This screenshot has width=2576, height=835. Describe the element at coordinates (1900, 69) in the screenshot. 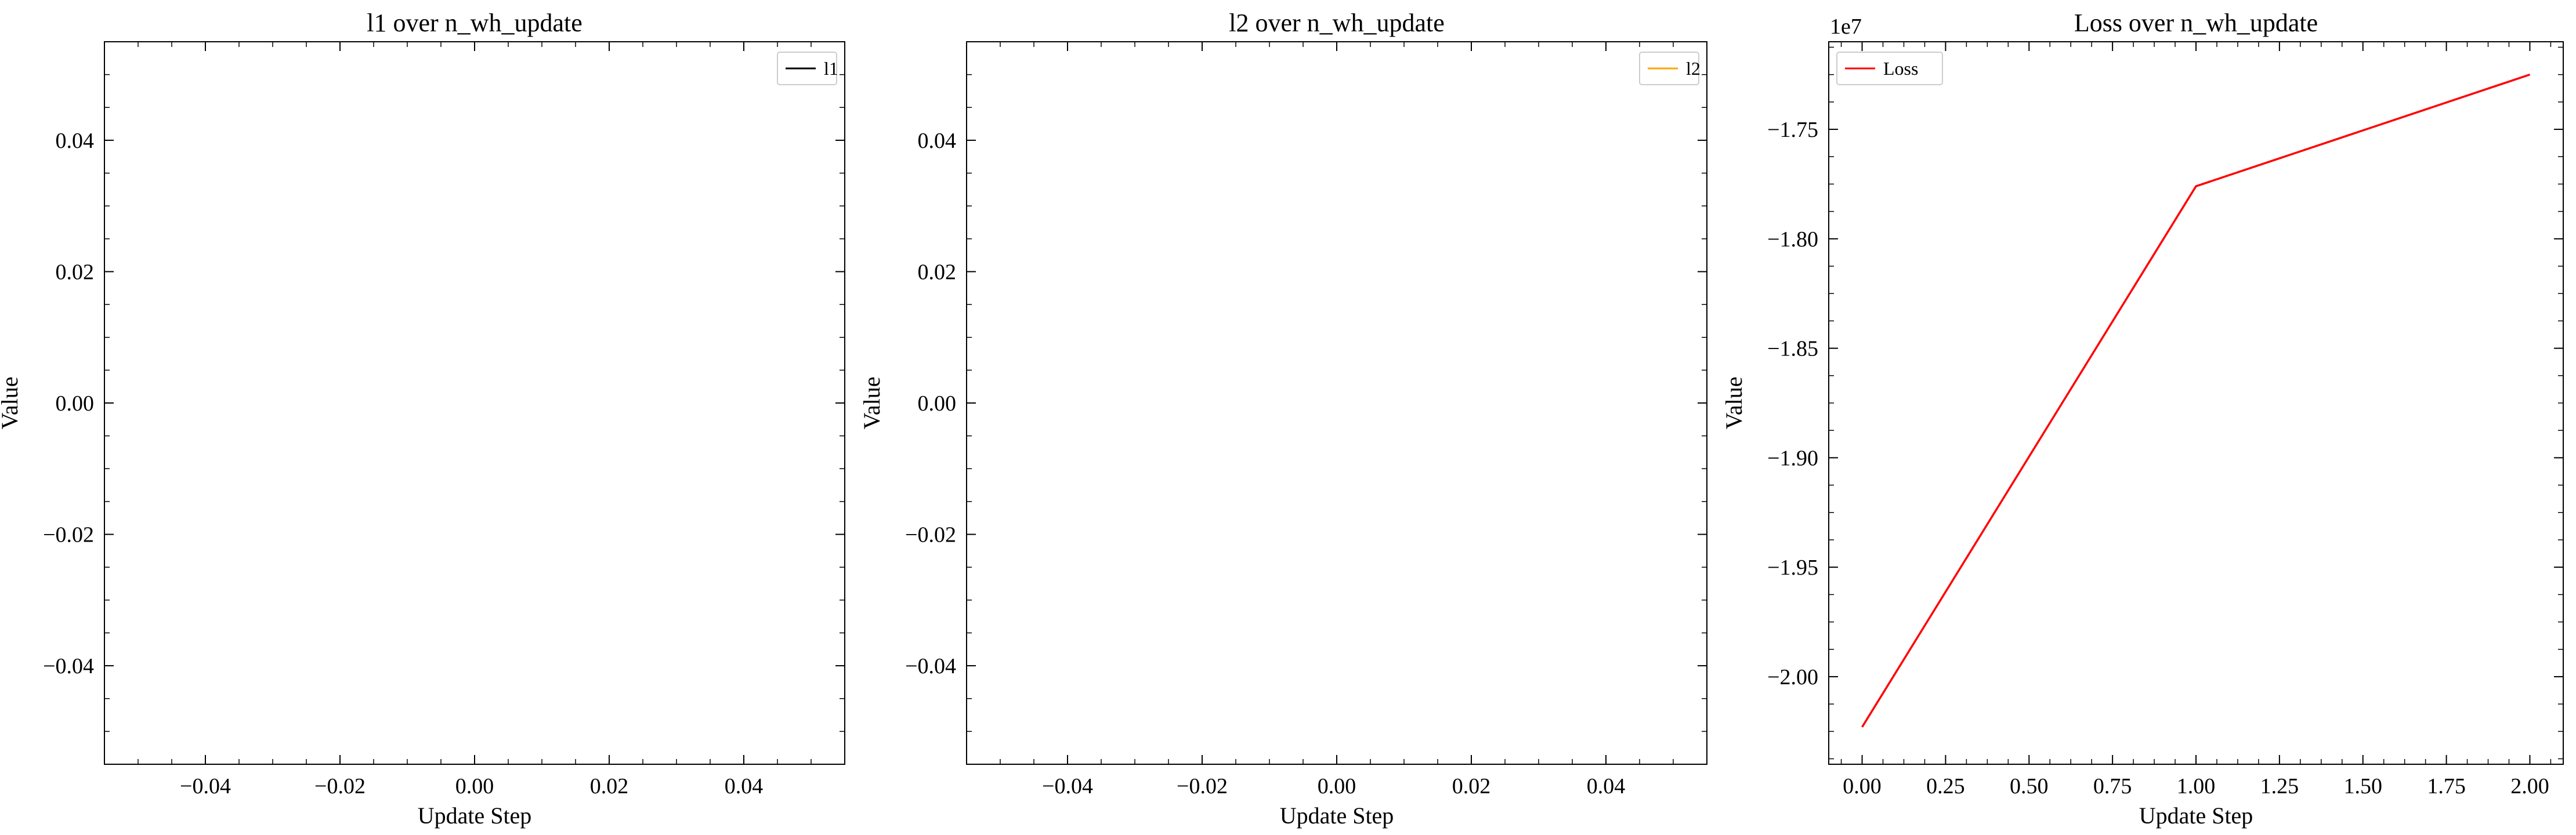

I see `legend-label: Loss` at that location.